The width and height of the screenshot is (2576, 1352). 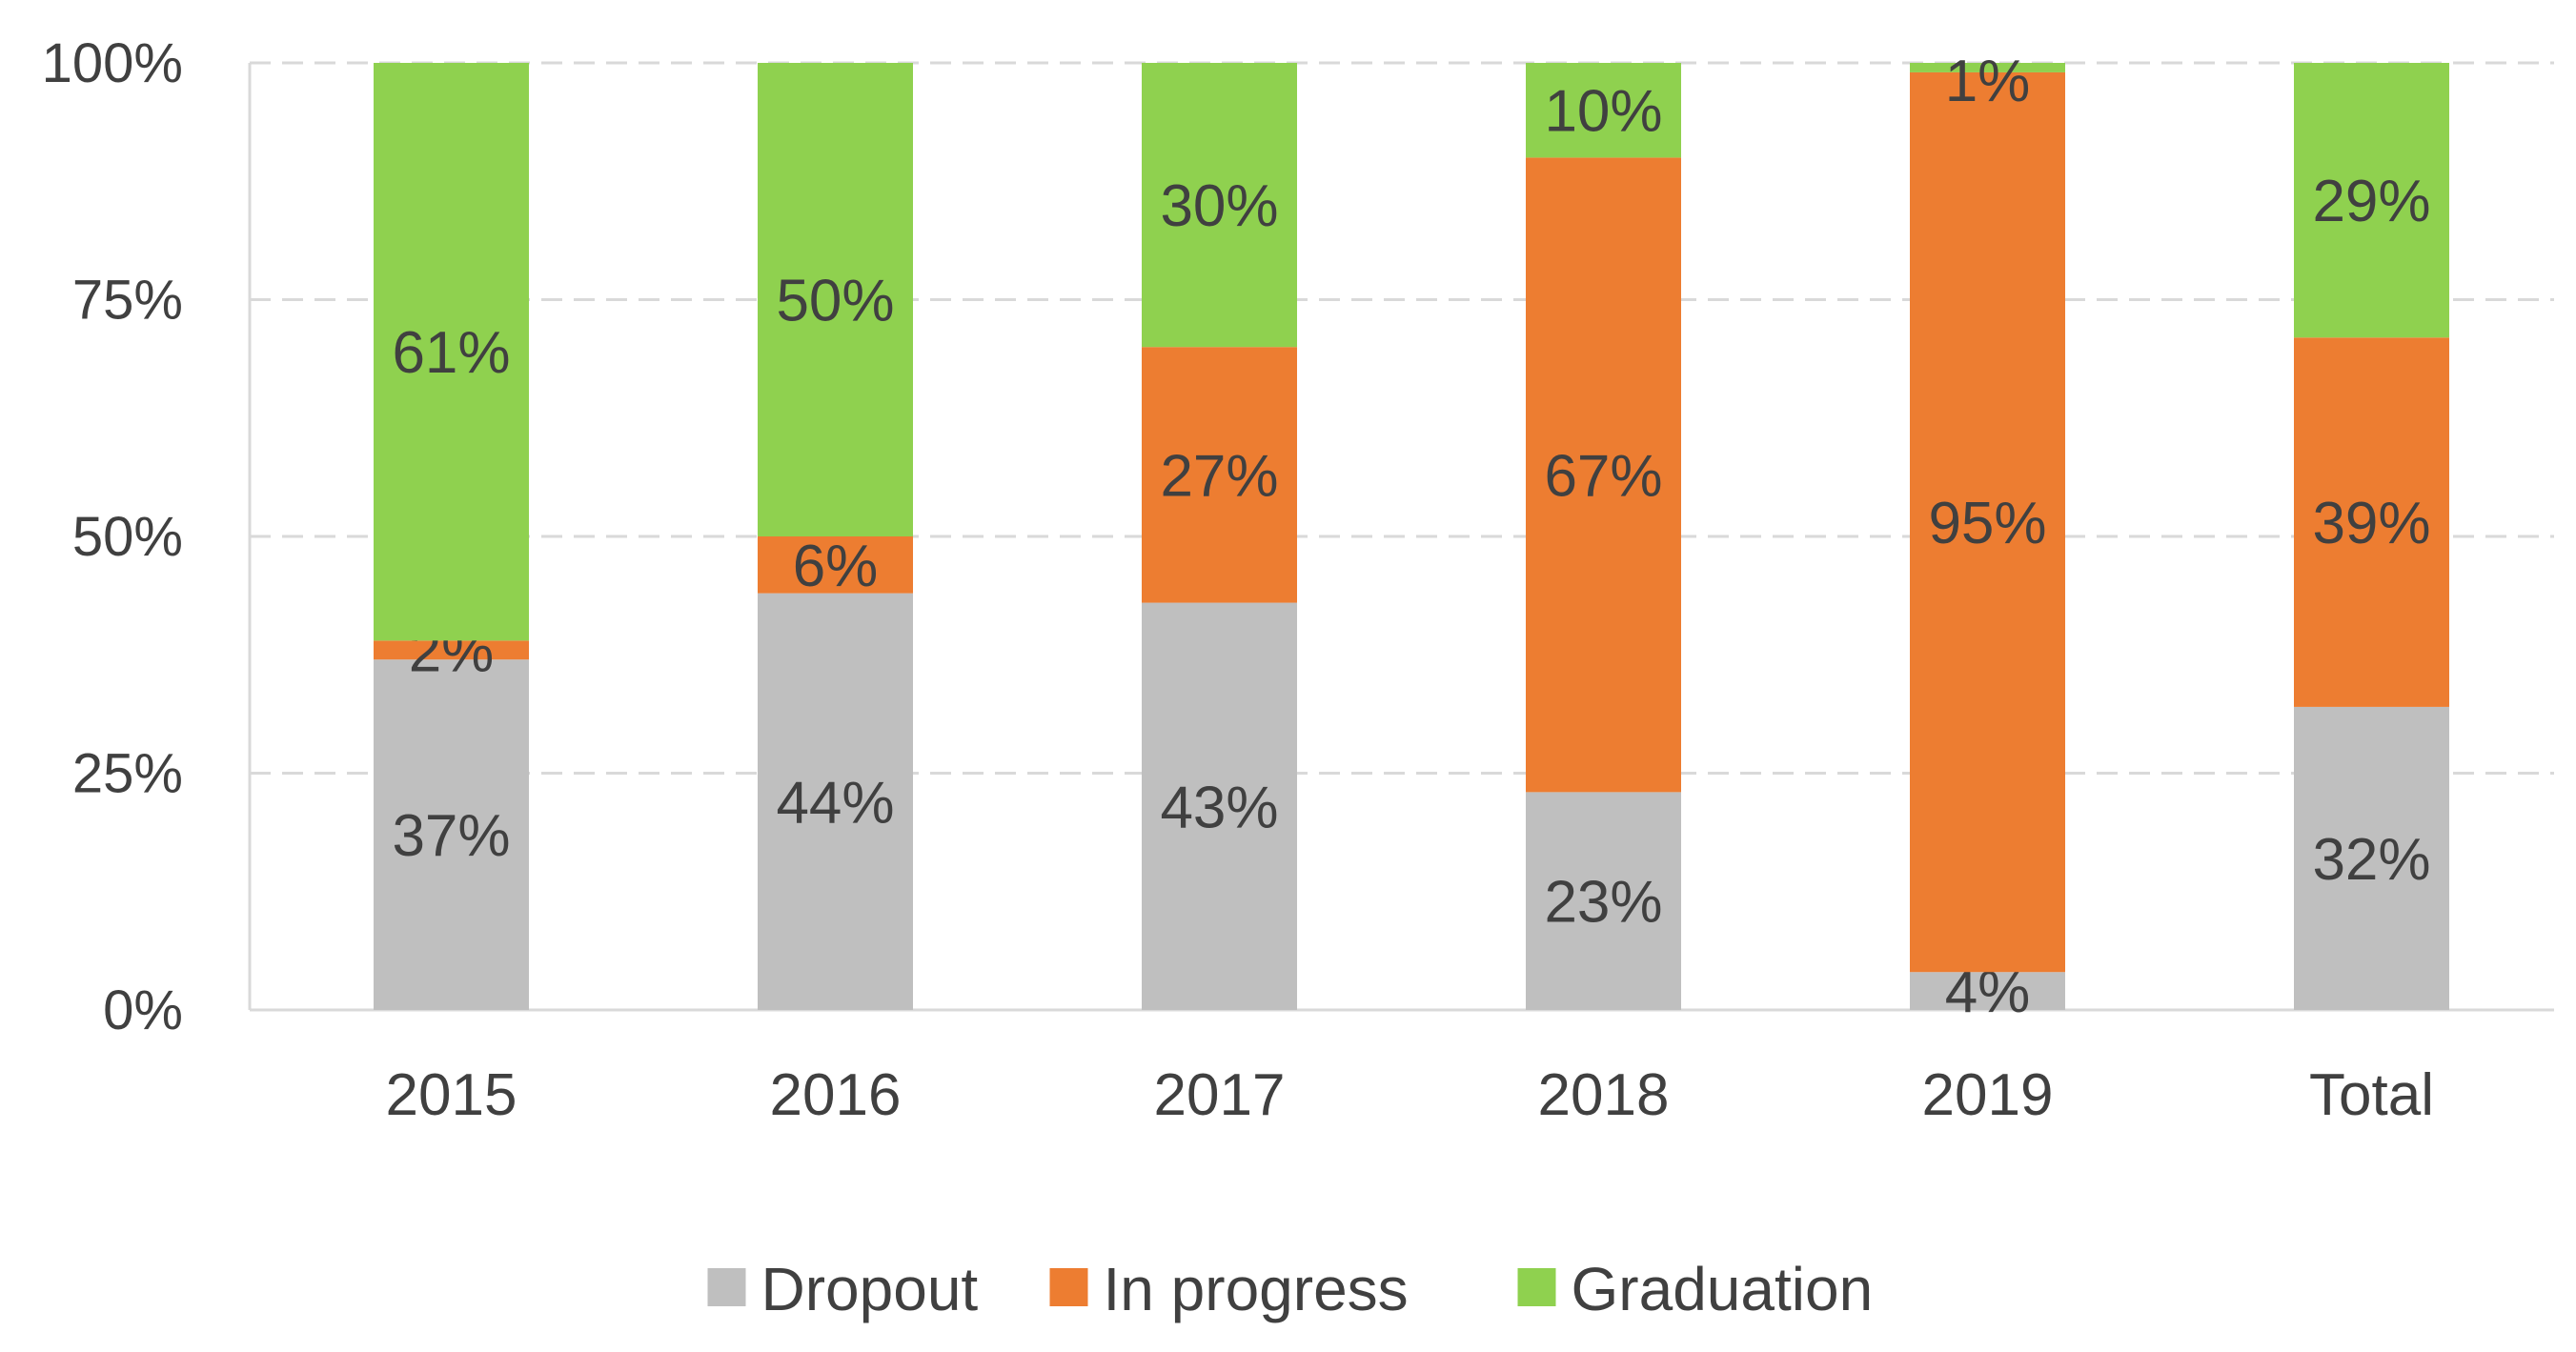 I want to click on data-label: 95%, so click(x=1987, y=523).